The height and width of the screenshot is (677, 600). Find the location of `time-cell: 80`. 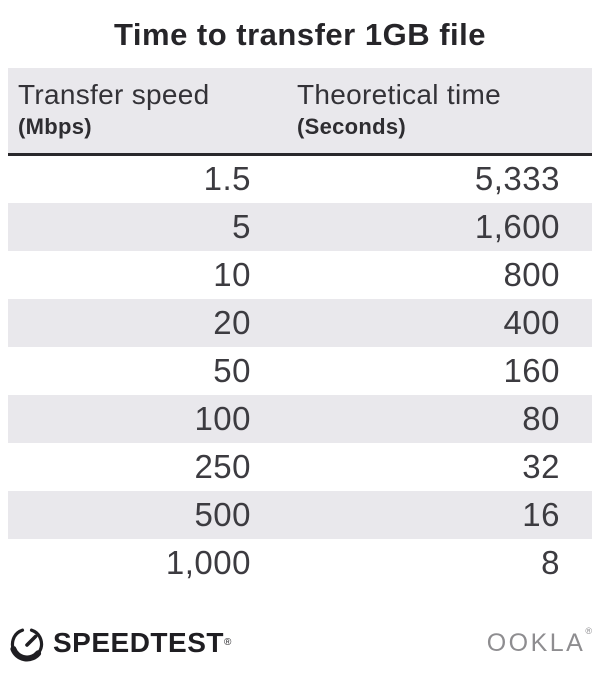

time-cell: 80 is located at coordinates (541, 418).